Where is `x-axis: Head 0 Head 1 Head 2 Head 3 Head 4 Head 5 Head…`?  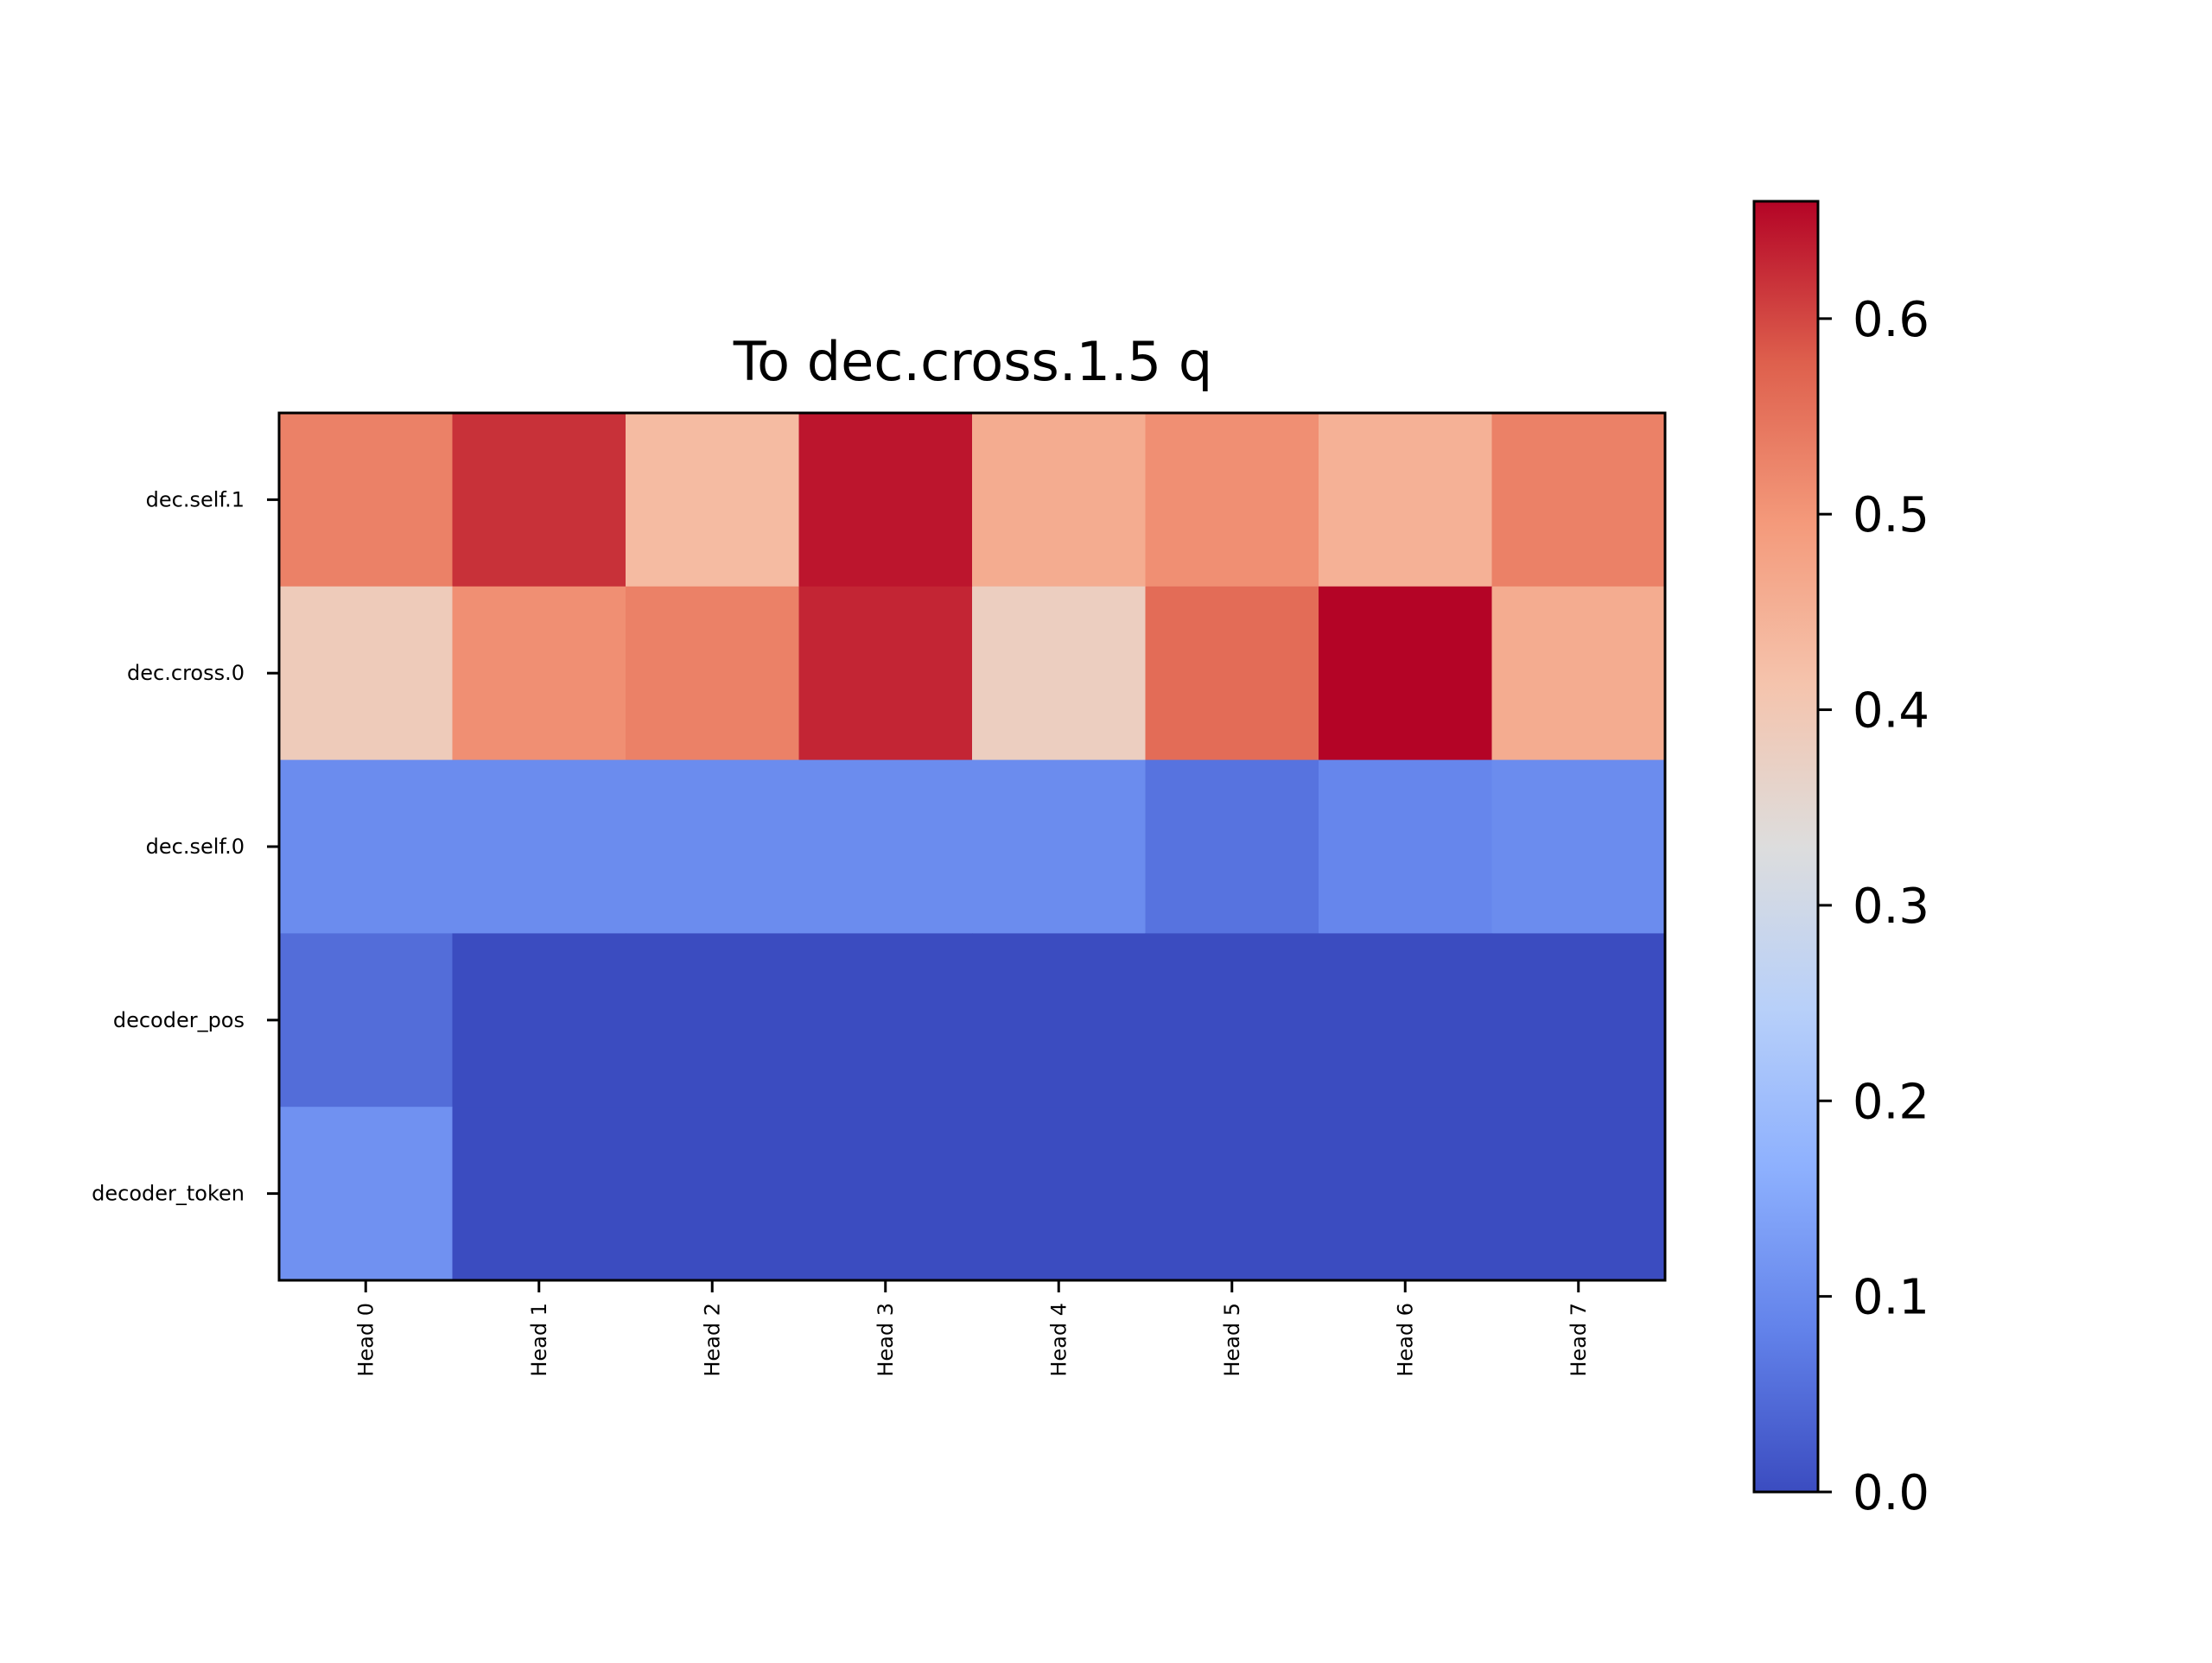 x-axis: Head 0 Head 1 Head 2 Head 3 Head 4 Head 5 Head… is located at coordinates (972, 1329).